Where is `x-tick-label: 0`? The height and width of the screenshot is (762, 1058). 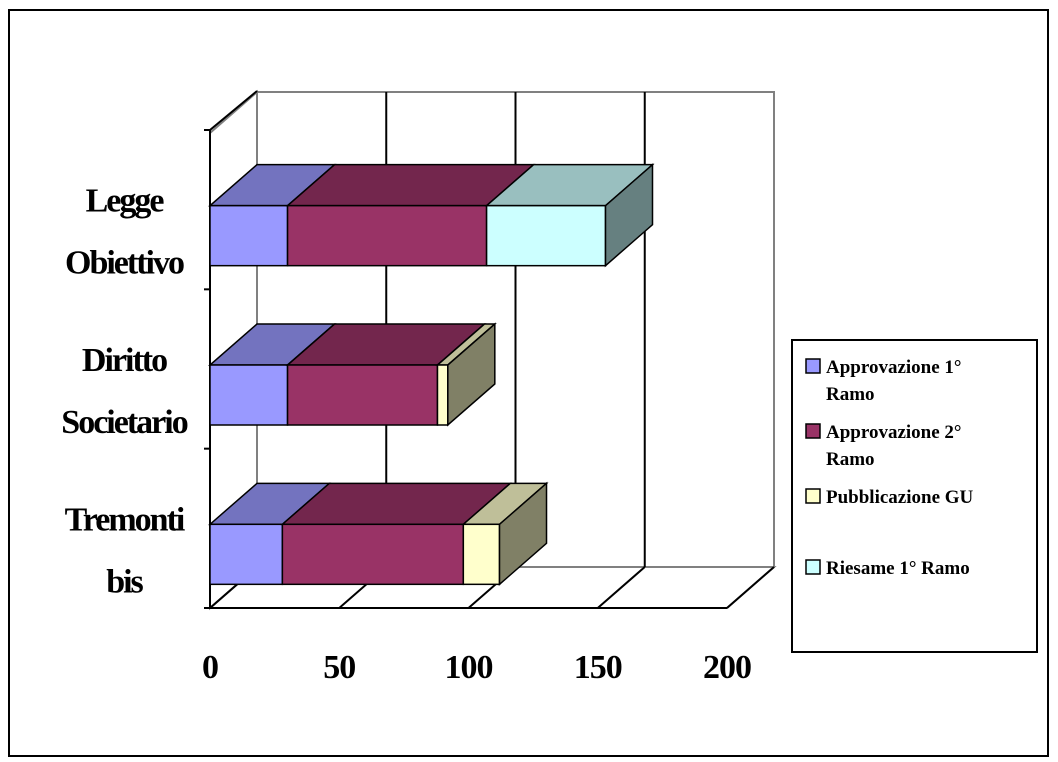 x-tick-label: 0 is located at coordinates (210, 667).